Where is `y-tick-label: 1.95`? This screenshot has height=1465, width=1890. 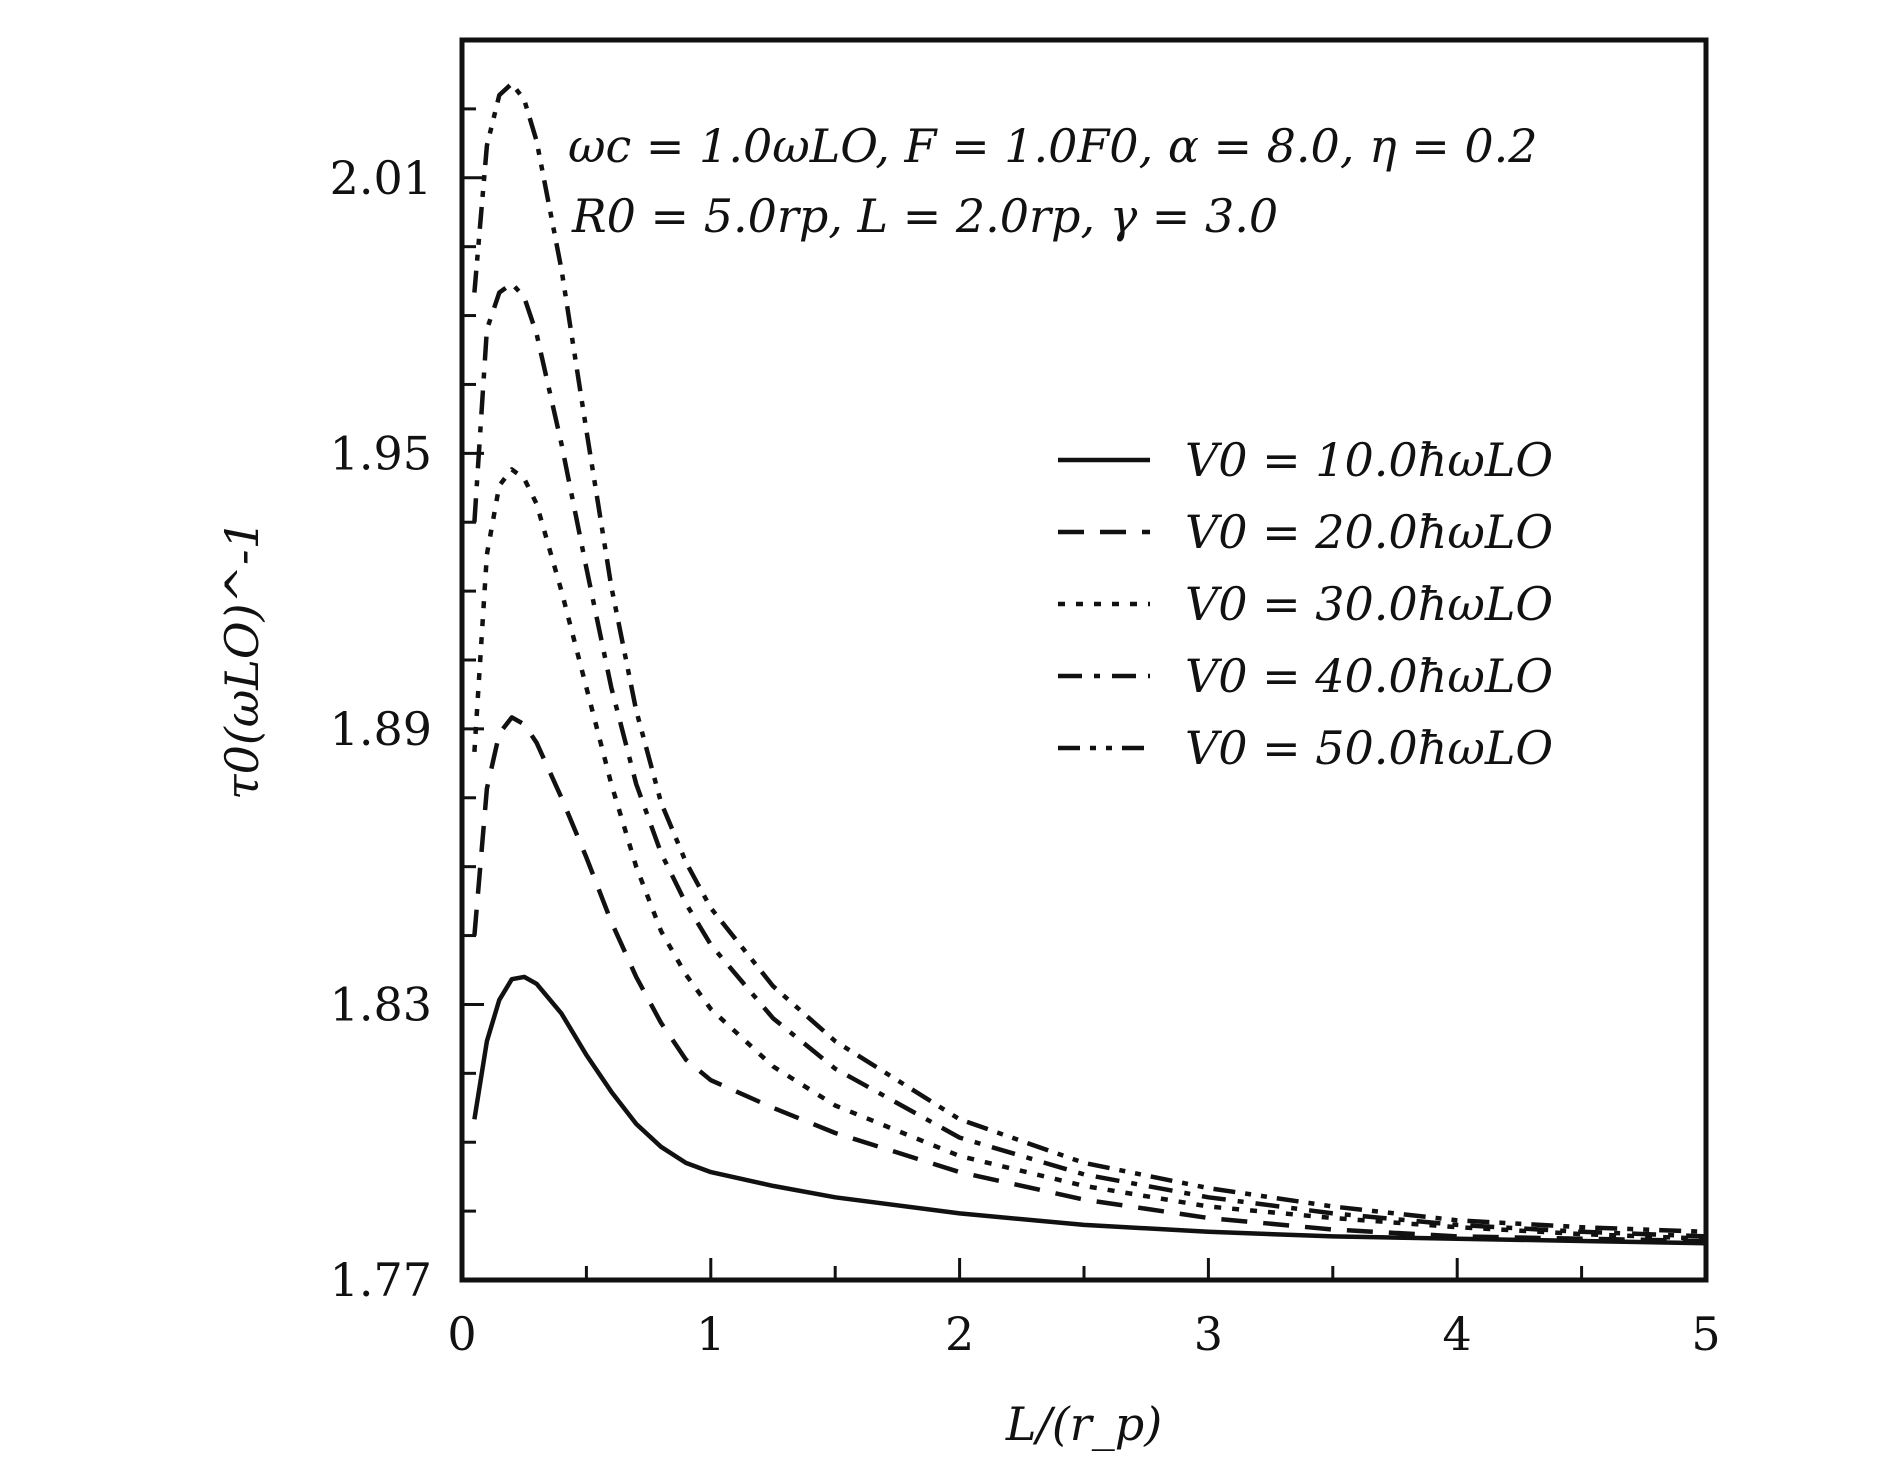 y-tick-label: 1.95 is located at coordinates (381, 453).